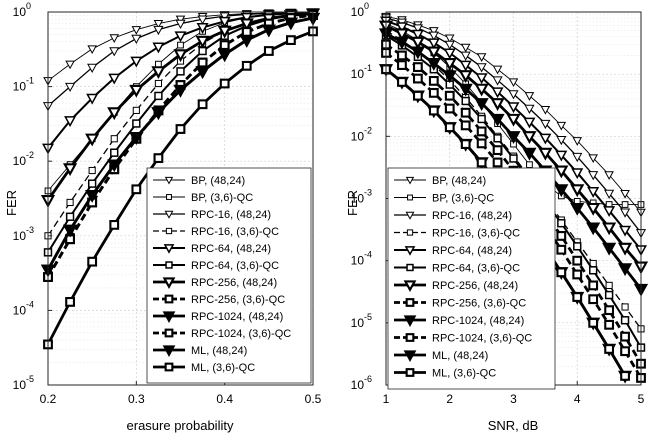 The height and width of the screenshot is (439, 654). Describe the element at coordinates (482, 339) in the screenshot. I see `legend-label: RPC-1024, (3,6)-QC` at that location.